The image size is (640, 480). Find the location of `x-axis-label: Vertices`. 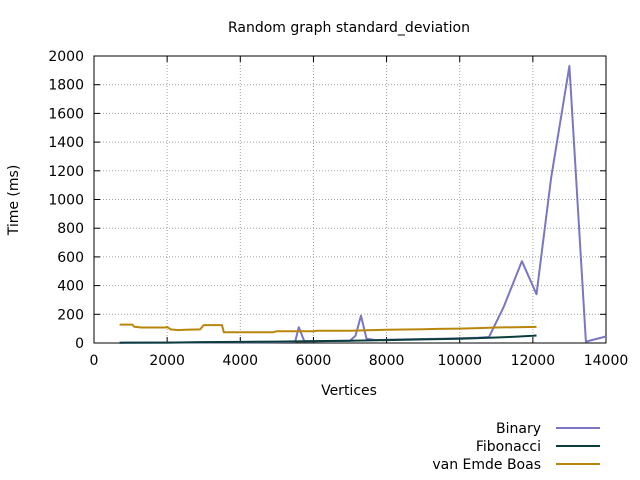

x-axis-label: Vertices is located at coordinates (349, 391).